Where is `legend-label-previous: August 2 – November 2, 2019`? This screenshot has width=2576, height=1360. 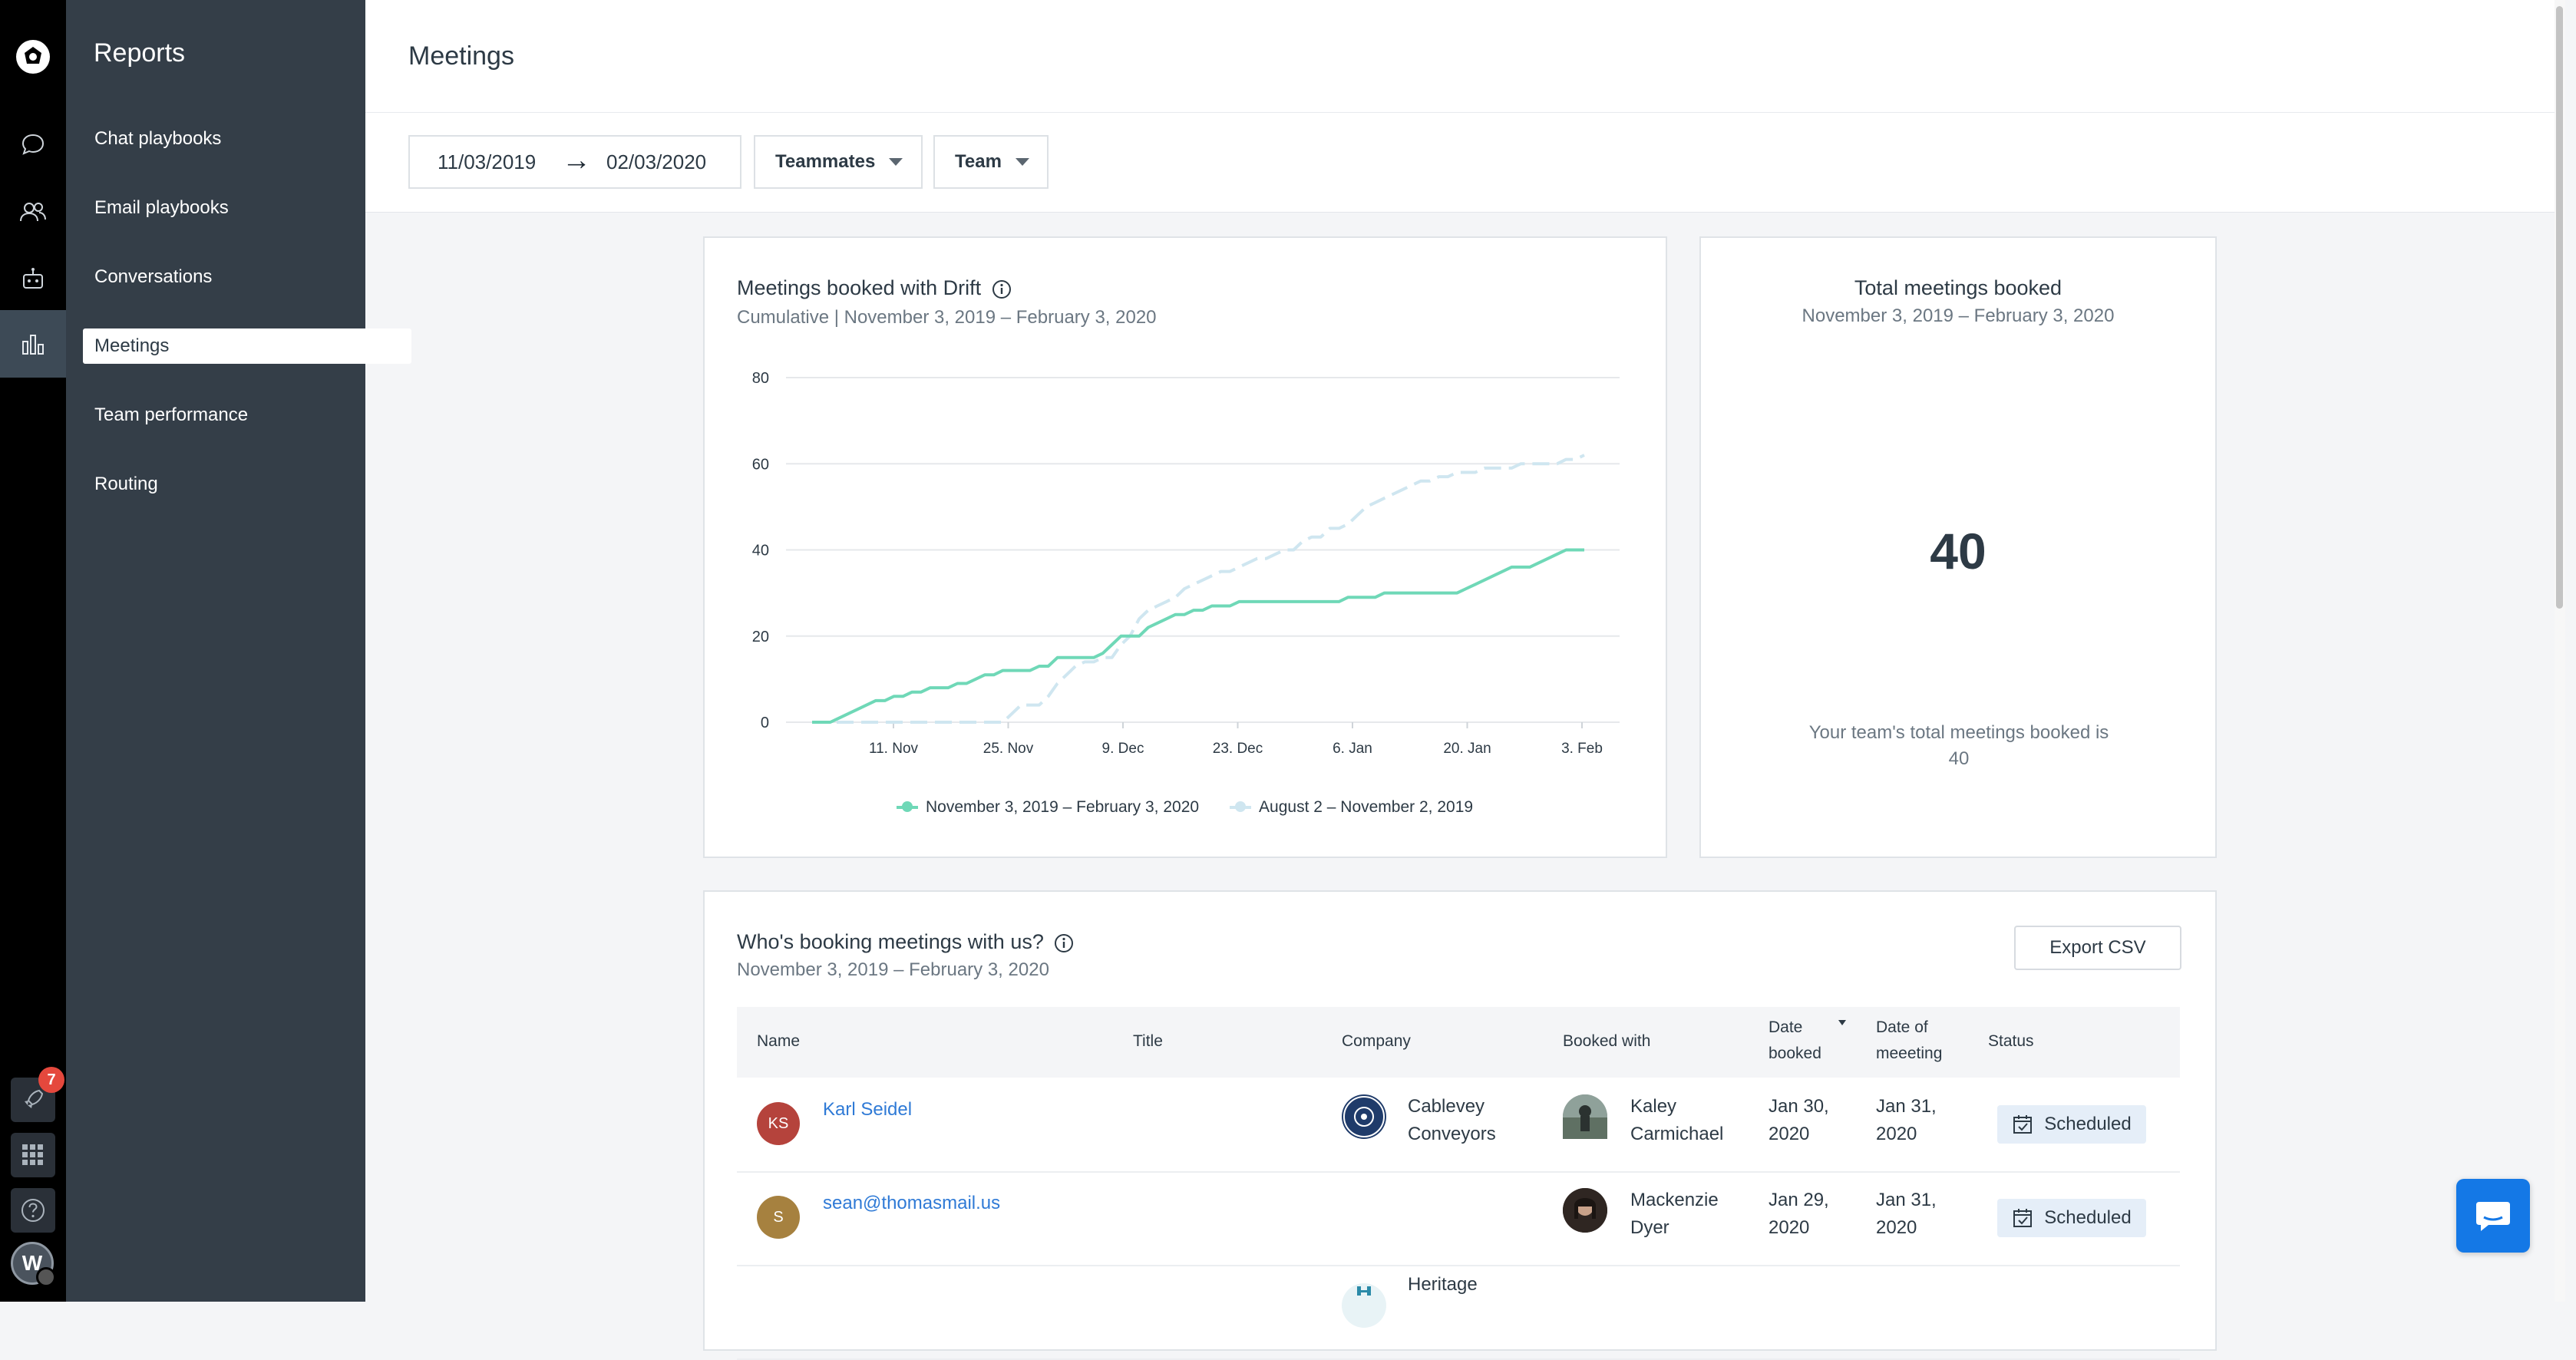 legend-label-previous: August 2 – November 2, 2019 is located at coordinates (1366, 807).